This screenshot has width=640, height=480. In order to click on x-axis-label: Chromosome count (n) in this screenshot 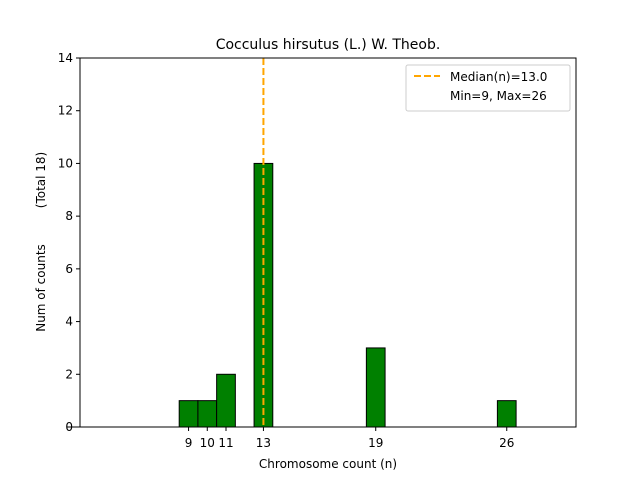, I will do `click(328, 464)`.